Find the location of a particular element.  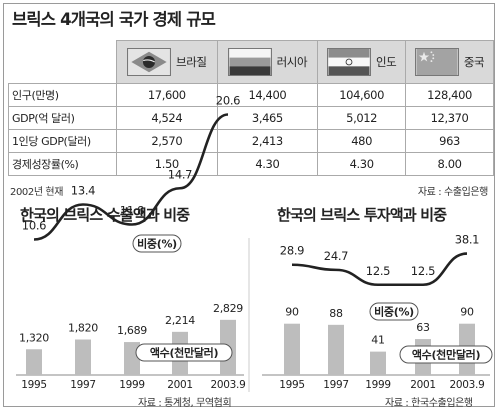

export-chart-source: 자료 : 통계청, 무역협회 is located at coordinates (185, 403).